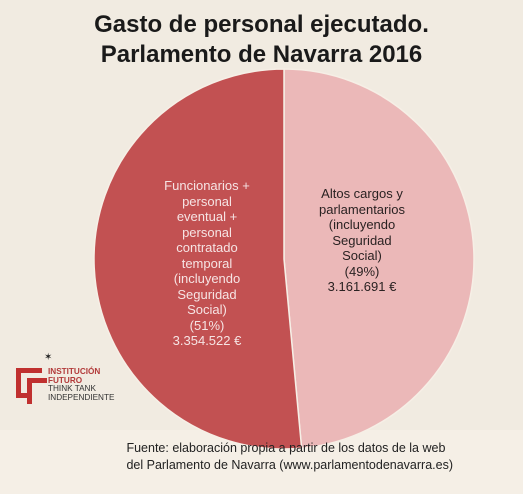 This screenshot has width=523, height=494. What do you see at coordinates (74, 371) in the screenshot?
I see `logo-line-1: INSTITUCIÓN` at bounding box center [74, 371].